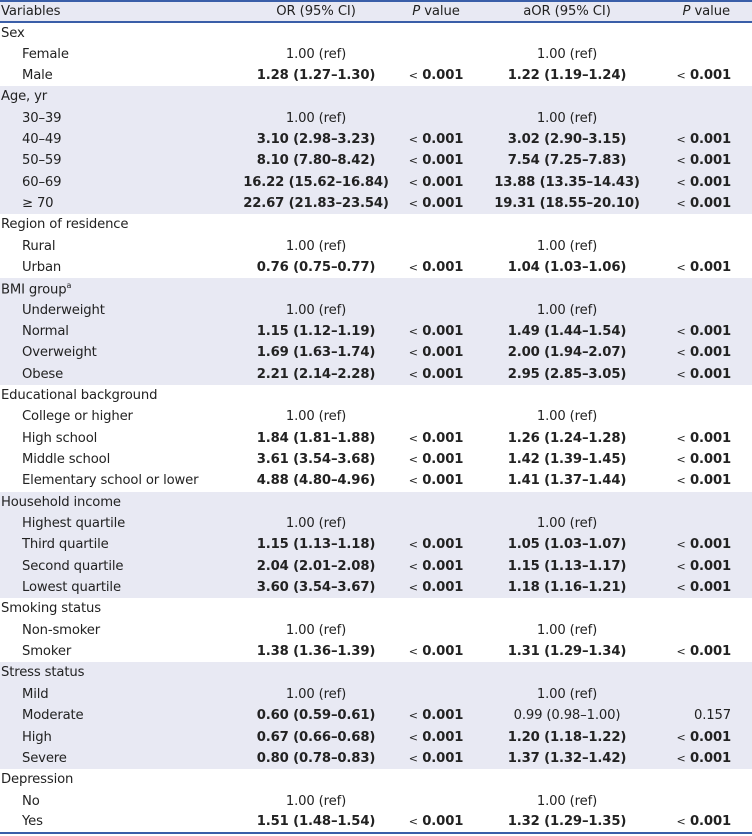 This screenshot has height=836, width=752. What do you see at coordinates (376, 416) in the screenshot?
I see `table-row: College or higher 1.00 (ref) 1.00 (ref)` at bounding box center [376, 416].